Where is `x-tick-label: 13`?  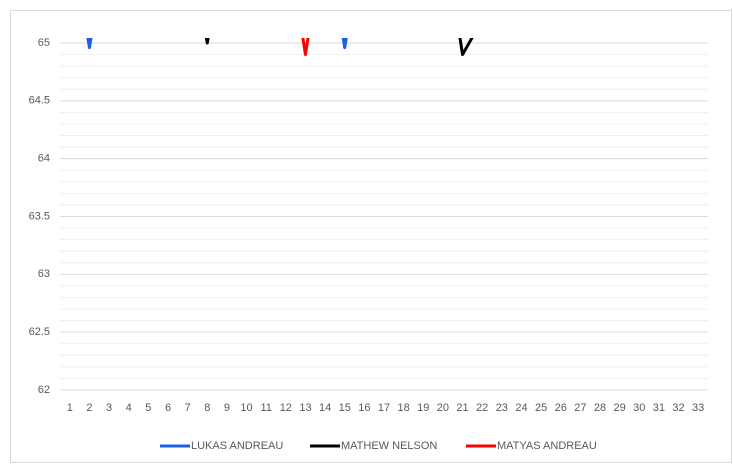
x-tick-label: 13 is located at coordinates (305, 408).